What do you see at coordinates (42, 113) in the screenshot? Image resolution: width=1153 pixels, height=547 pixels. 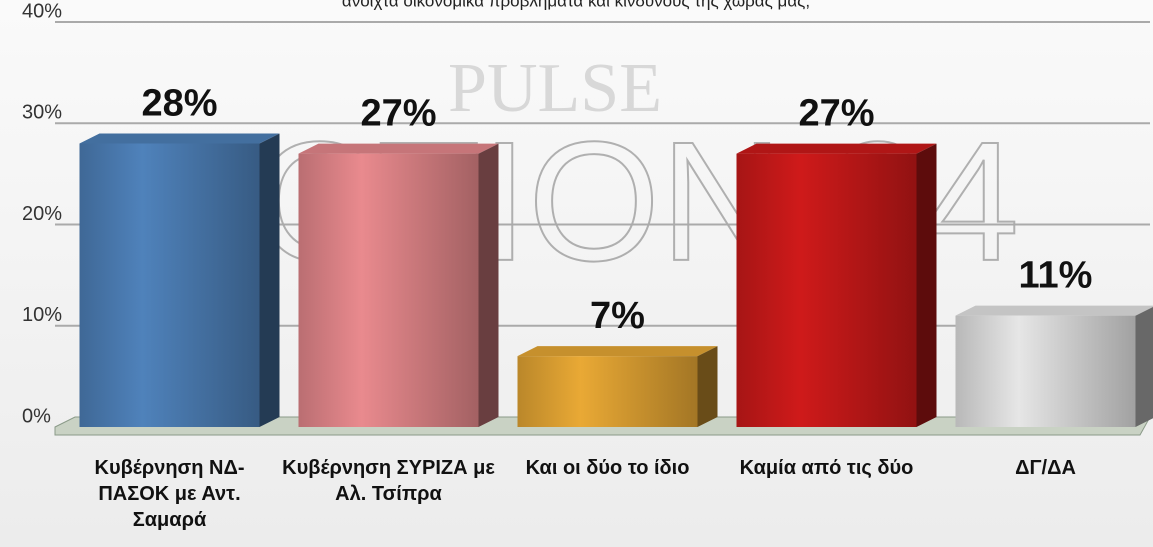 I see `y-tick-label: 30%` at bounding box center [42, 113].